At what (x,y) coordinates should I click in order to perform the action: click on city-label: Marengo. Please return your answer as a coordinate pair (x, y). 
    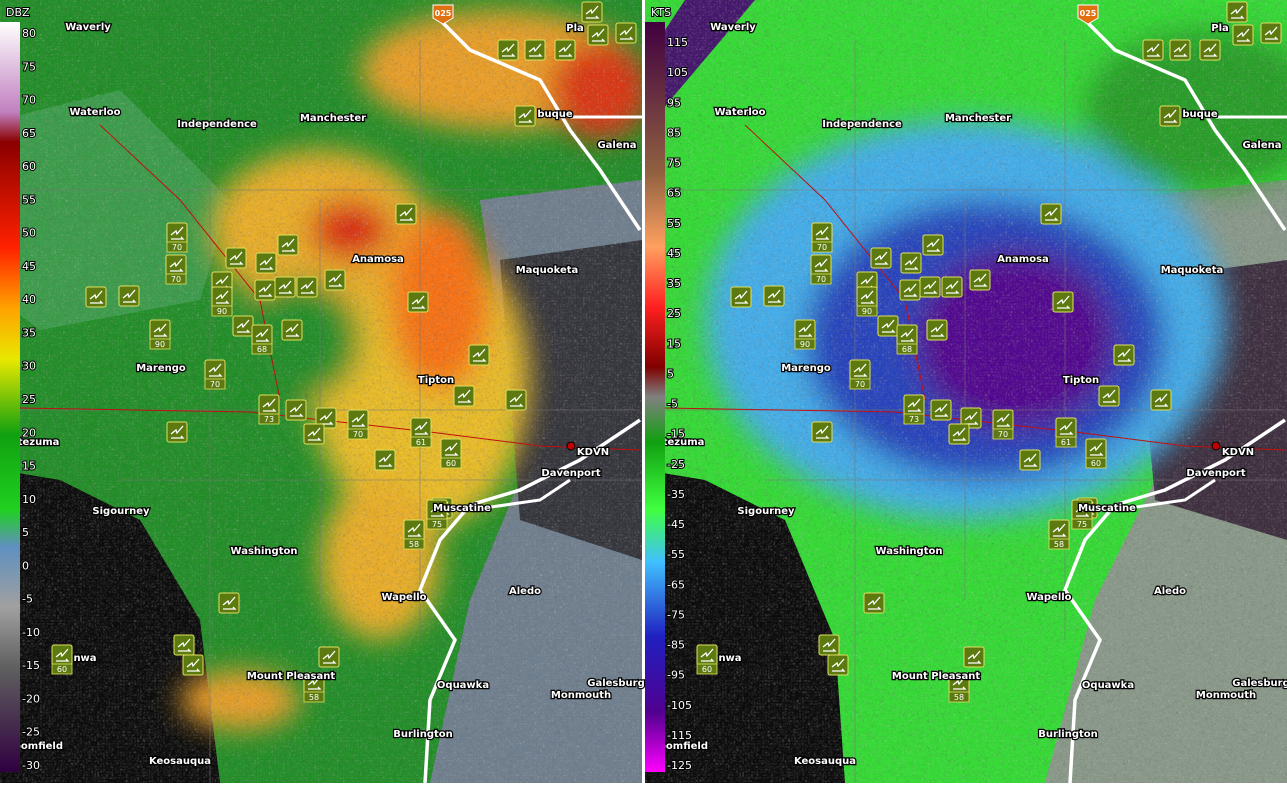
    Looking at the image, I should click on (161, 368).